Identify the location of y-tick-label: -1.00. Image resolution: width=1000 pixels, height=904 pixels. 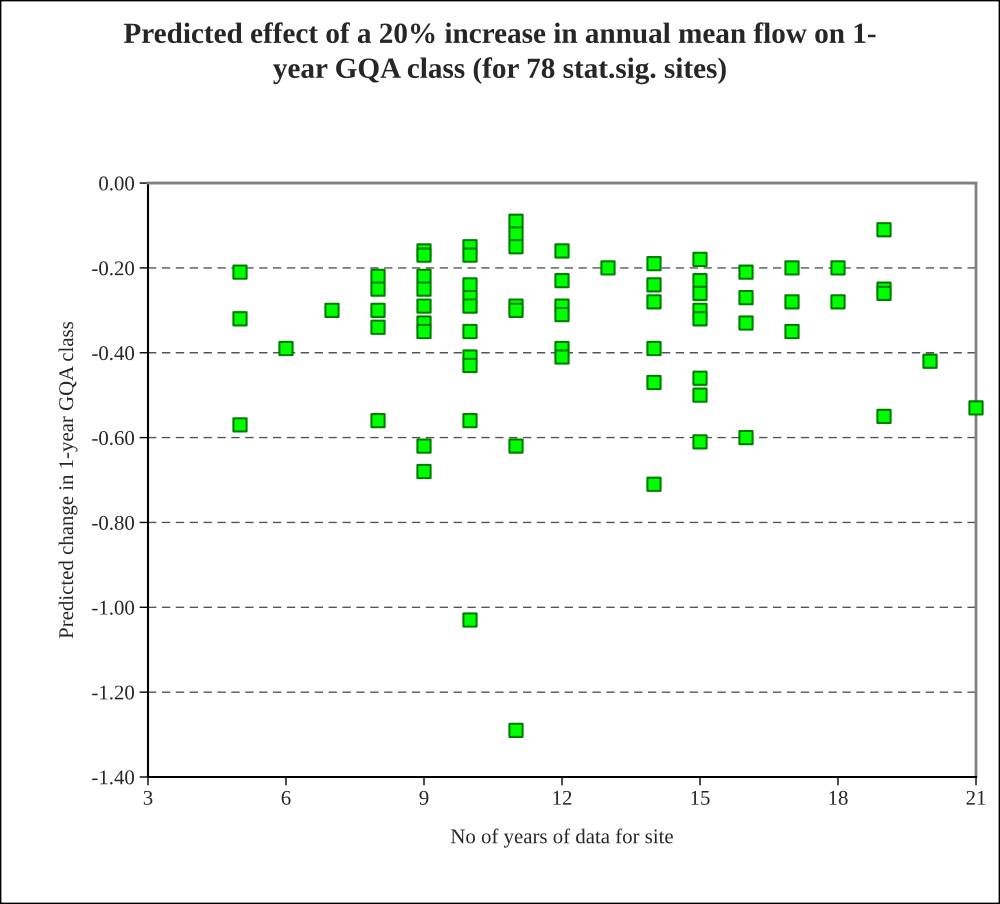
(113, 607).